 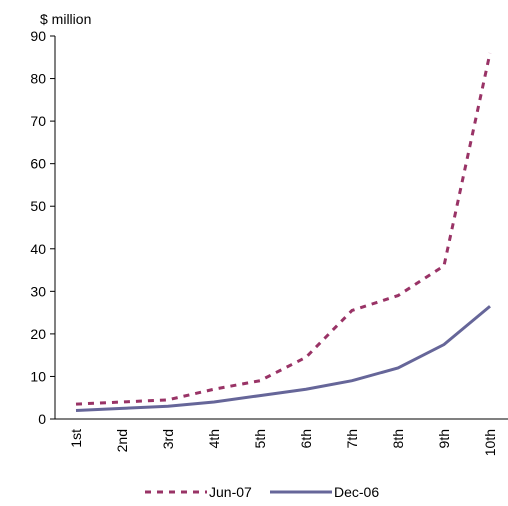 What do you see at coordinates (168, 439) in the screenshot?
I see `x-tick-label: 3rd` at bounding box center [168, 439].